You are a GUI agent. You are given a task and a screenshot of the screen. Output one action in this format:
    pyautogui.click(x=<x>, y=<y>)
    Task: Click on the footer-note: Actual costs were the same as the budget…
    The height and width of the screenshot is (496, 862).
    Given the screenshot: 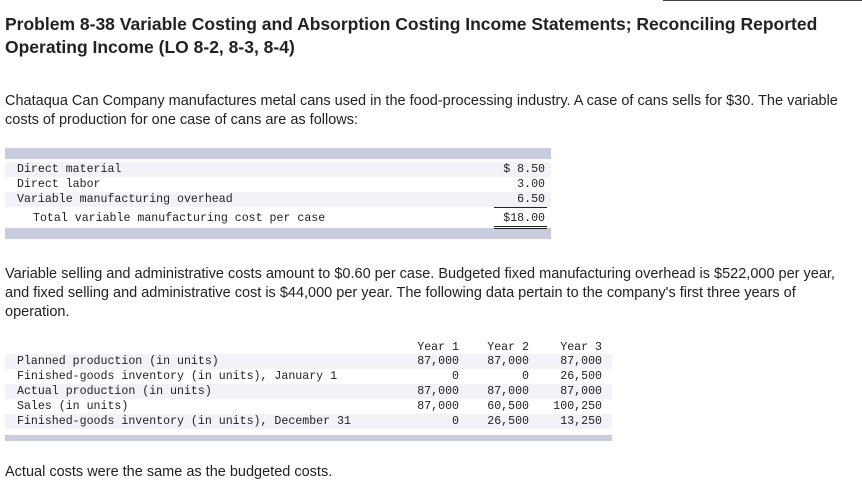 What is the action you would take?
    pyautogui.click(x=169, y=472)
    